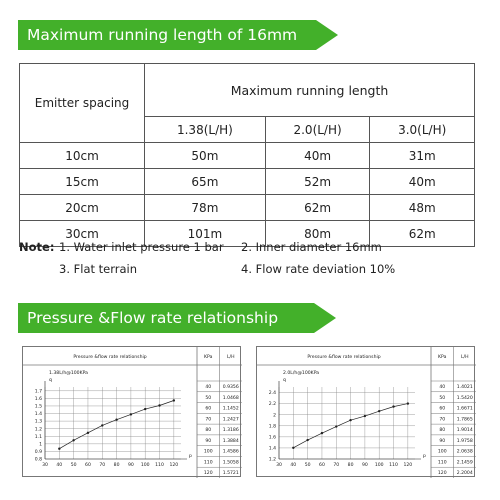 The height and width of the screenshot is (500, 500). Describe the element at coordinates (68, 373) in the screenshot. I see `chart-subtitle: 1.38L/h@100KPa` at that location.